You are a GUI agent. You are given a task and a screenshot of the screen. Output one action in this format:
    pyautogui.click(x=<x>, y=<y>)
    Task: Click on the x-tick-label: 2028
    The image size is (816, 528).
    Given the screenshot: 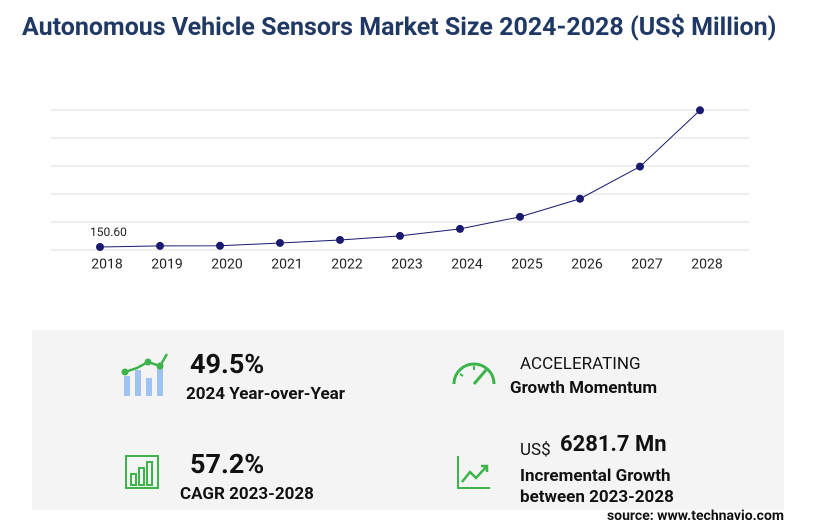 What is the action you would take?
    pyautogui.click(x=707, y=265)
    